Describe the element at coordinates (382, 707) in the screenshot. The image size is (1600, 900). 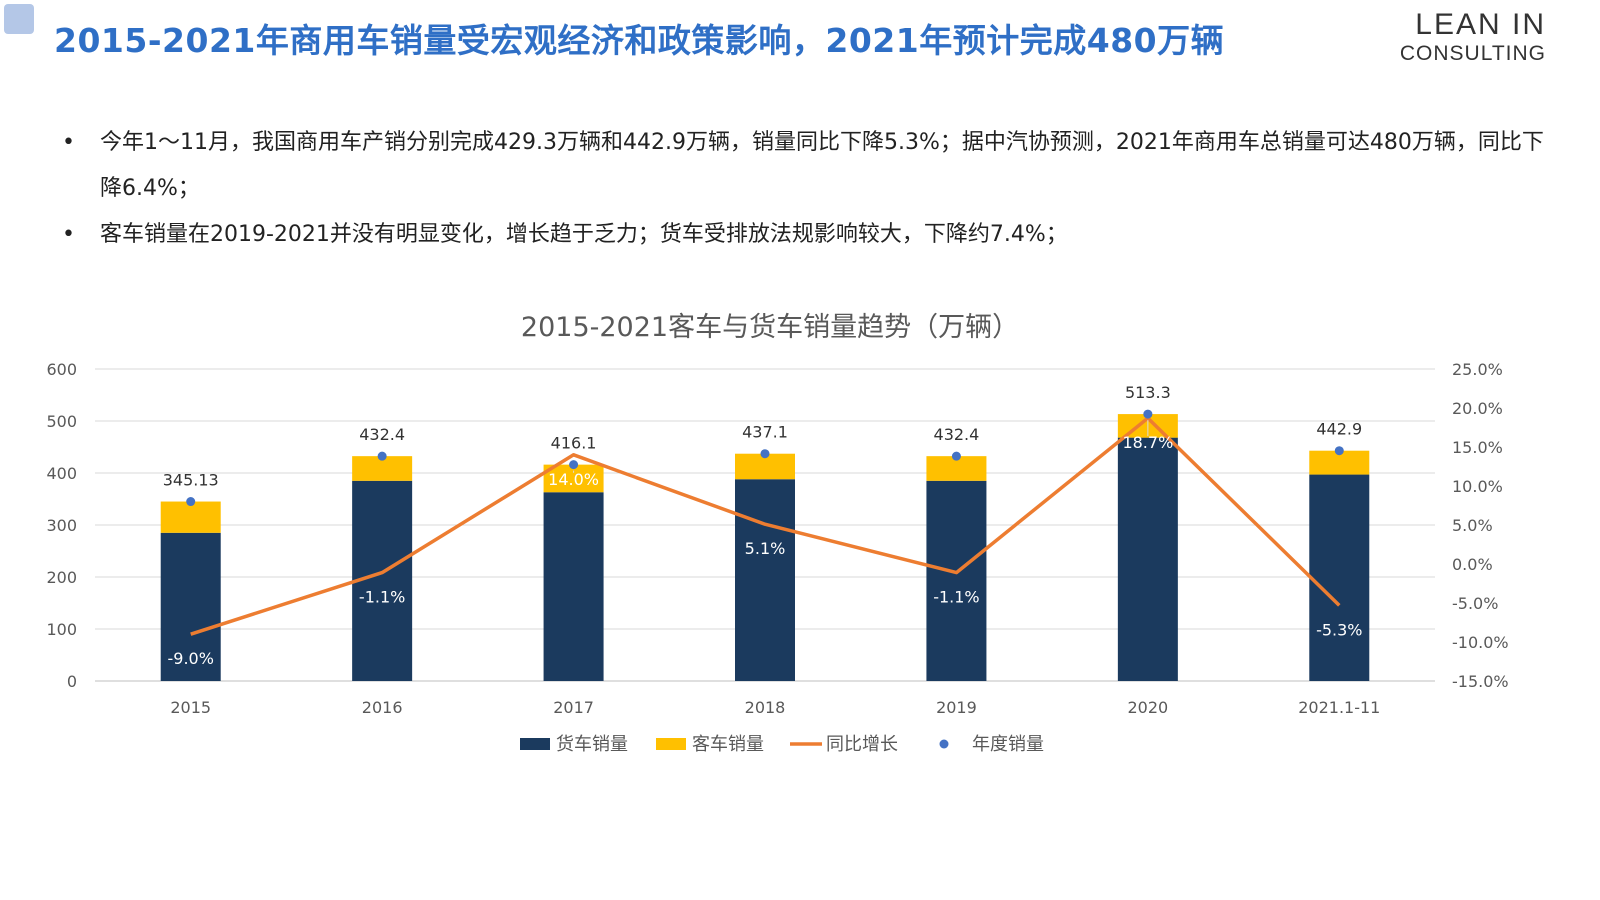
I see `x-axis-tick-label: 2016` at that location.